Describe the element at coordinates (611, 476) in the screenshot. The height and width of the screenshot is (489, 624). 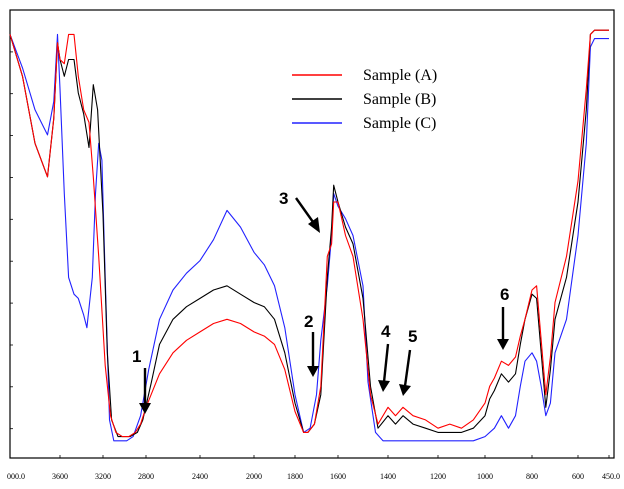
I see `x-tick-label: 450.0` at that location.